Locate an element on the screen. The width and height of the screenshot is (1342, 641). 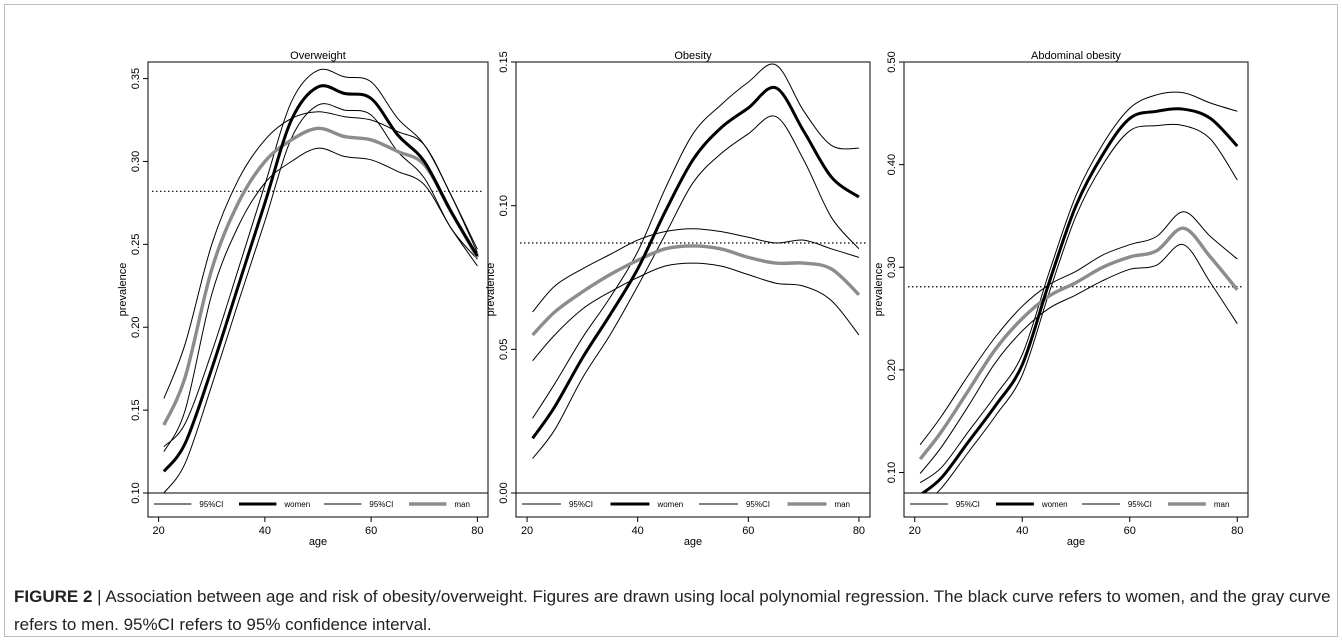
caption-label: FIGURE 2 is located at coordinates (53, 596).